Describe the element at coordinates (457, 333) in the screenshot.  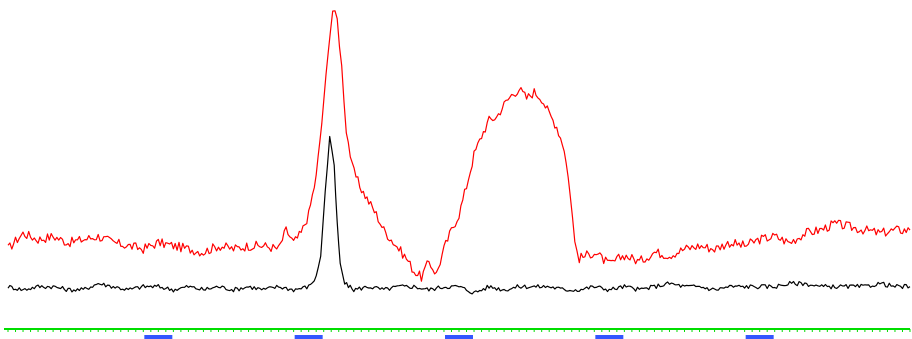
I see `x-axis` at that location.